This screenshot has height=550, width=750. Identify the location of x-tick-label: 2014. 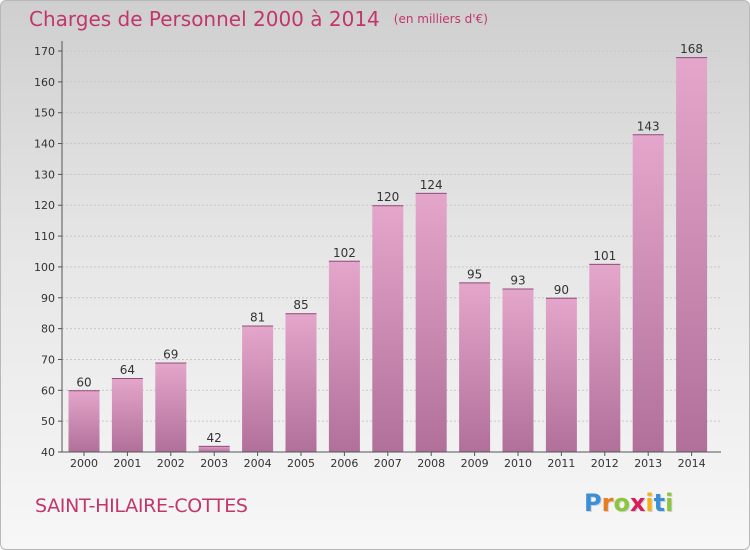
(692, 463).